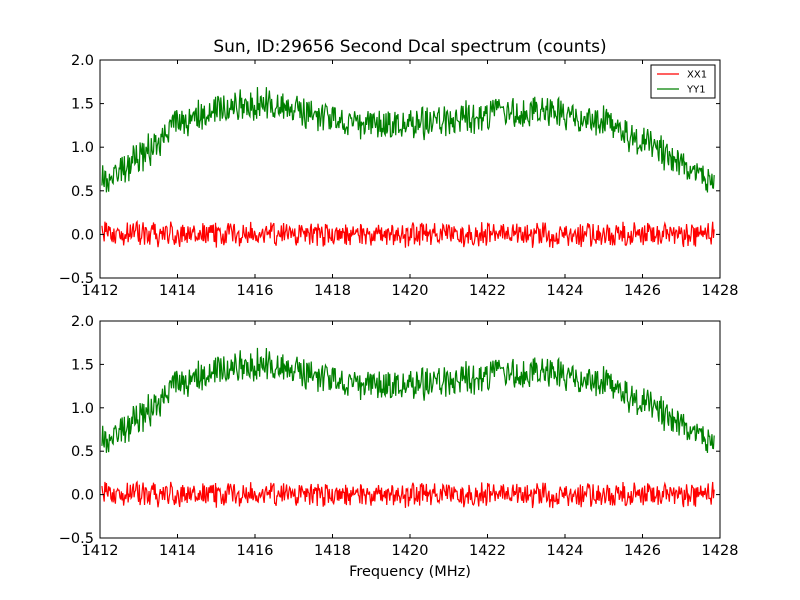 The height and width of the screenshot is (600, 800). I want to click on legend-box, so click(683, 81).